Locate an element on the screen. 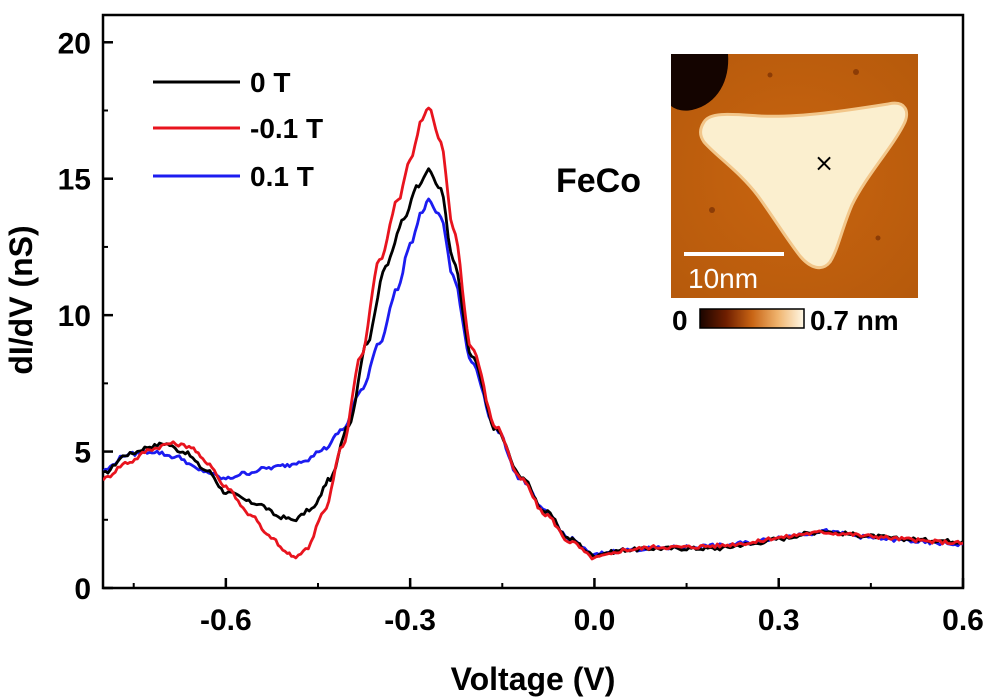 The width and height of the screenshot is (992, 700). x-tick-label: 0.0 is located at coordinates (595, 620).